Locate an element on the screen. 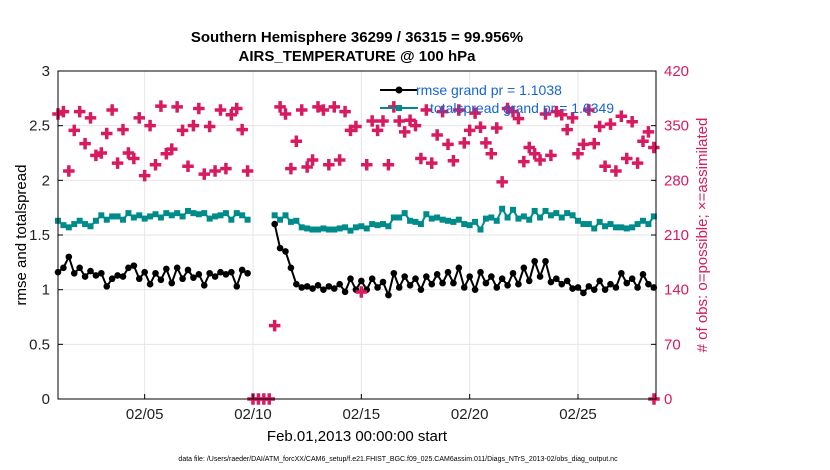 The image size is (830, 470). y-tick-label-right: 70 is located at coordinates (672, 344).